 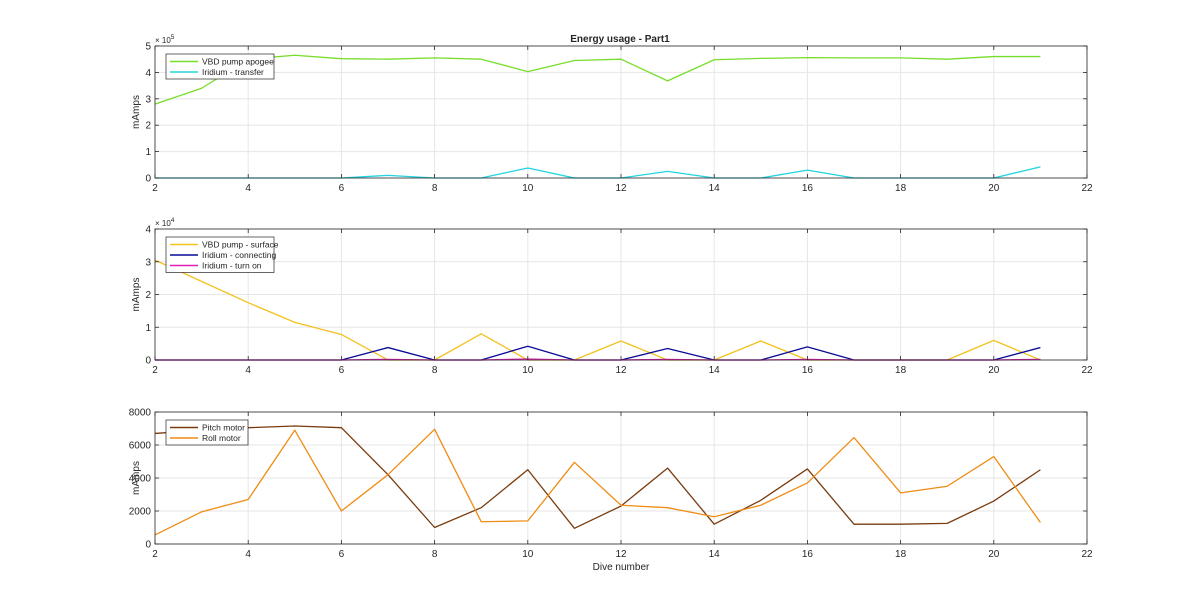 What do you see at coordinates (140, 512) in the screenshot?
I see `y-tick-label: 2000` at bounding box center [140, 512].